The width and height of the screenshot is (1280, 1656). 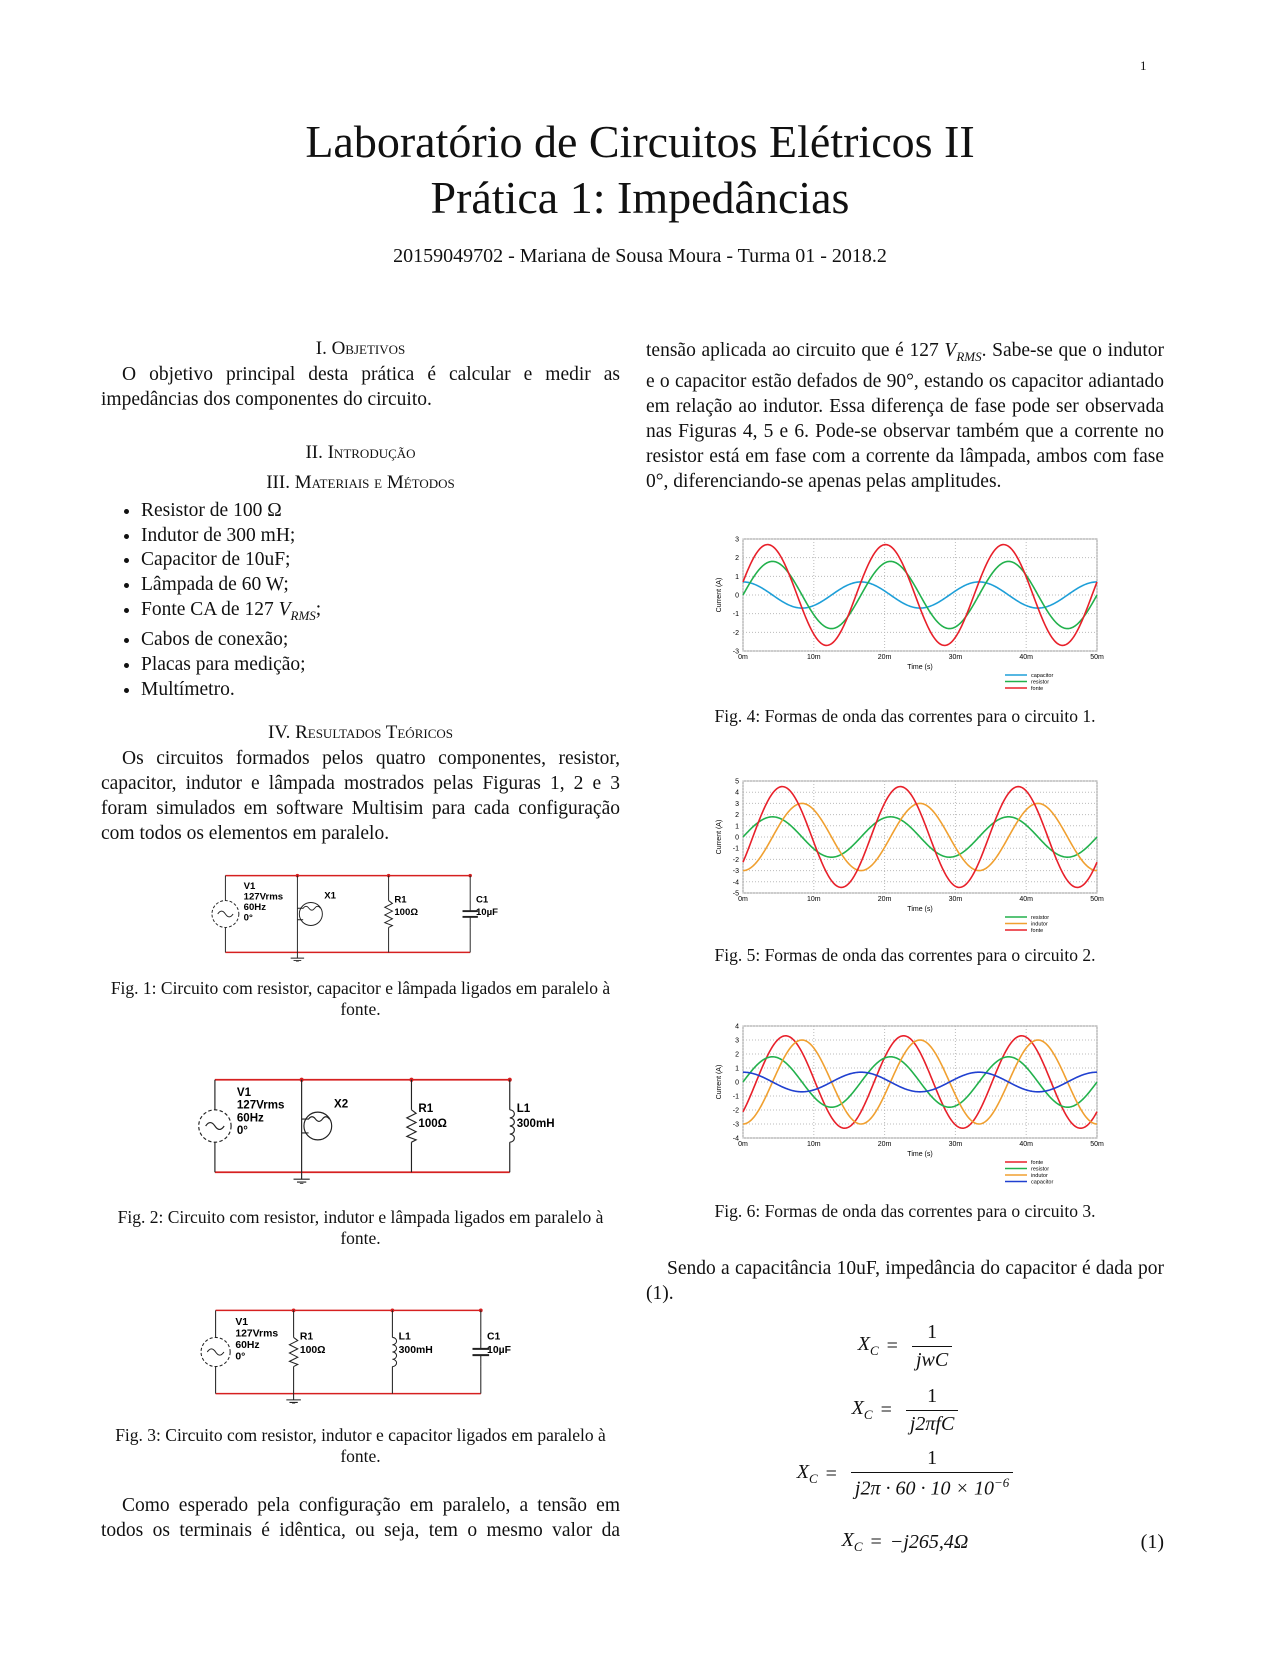 What do you see at coordinates (1037, 689) in the screenshot?
I see `legend-label: fonte` at bounding box center [1037, 689].